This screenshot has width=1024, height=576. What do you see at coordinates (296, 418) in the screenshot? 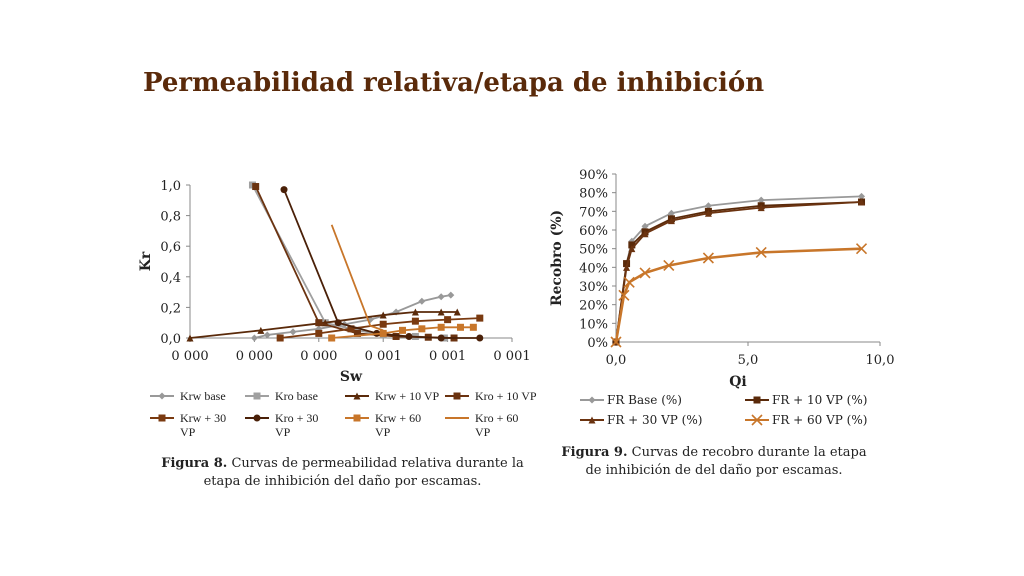
I see `legend-label-line: Kro + 30` at bounding box center [296, 418].